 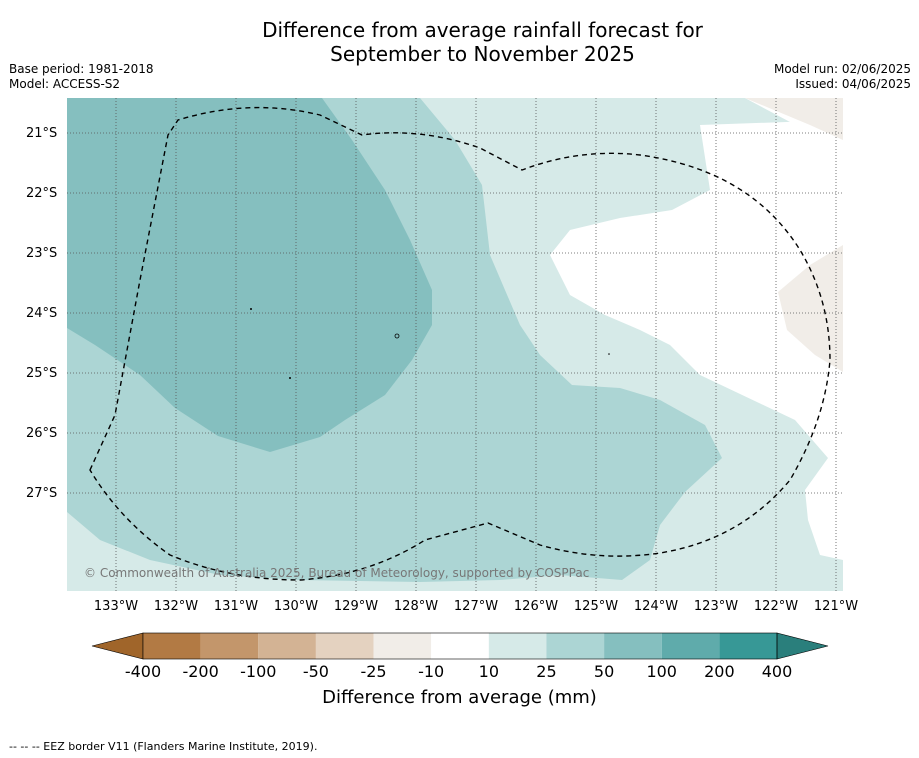 I want to click on colorbar-tick-label: -10, so click(x=431, y=671).